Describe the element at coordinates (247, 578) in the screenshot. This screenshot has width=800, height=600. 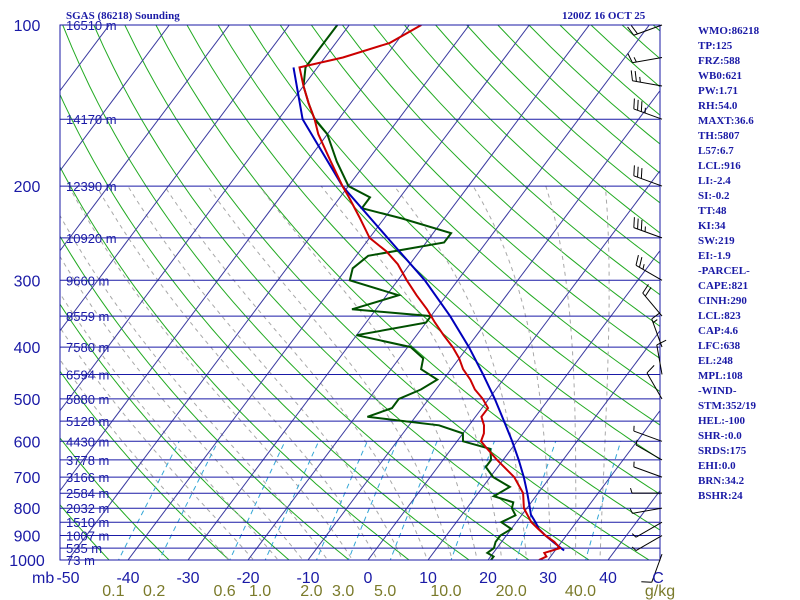
I see `temperature-tick-label: -20` at that location.